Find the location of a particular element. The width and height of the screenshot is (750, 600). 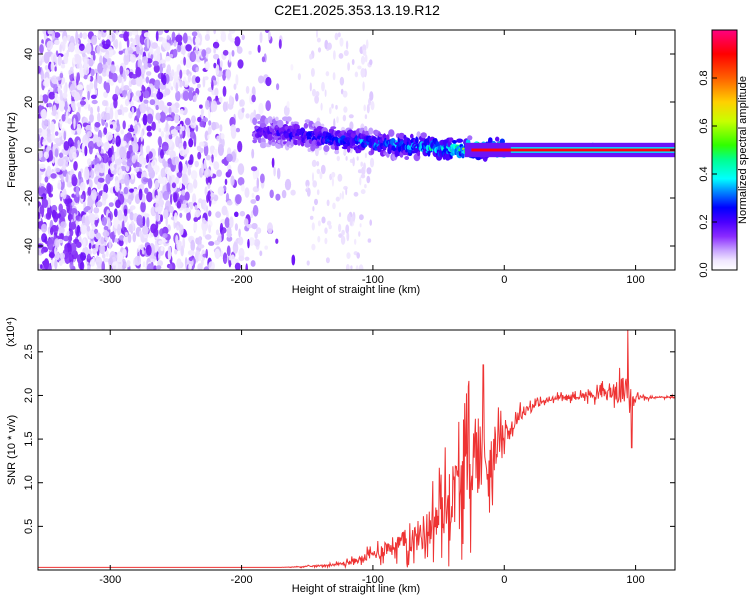

spectrogram-ridge-cell is located at coordinates (454, 142).